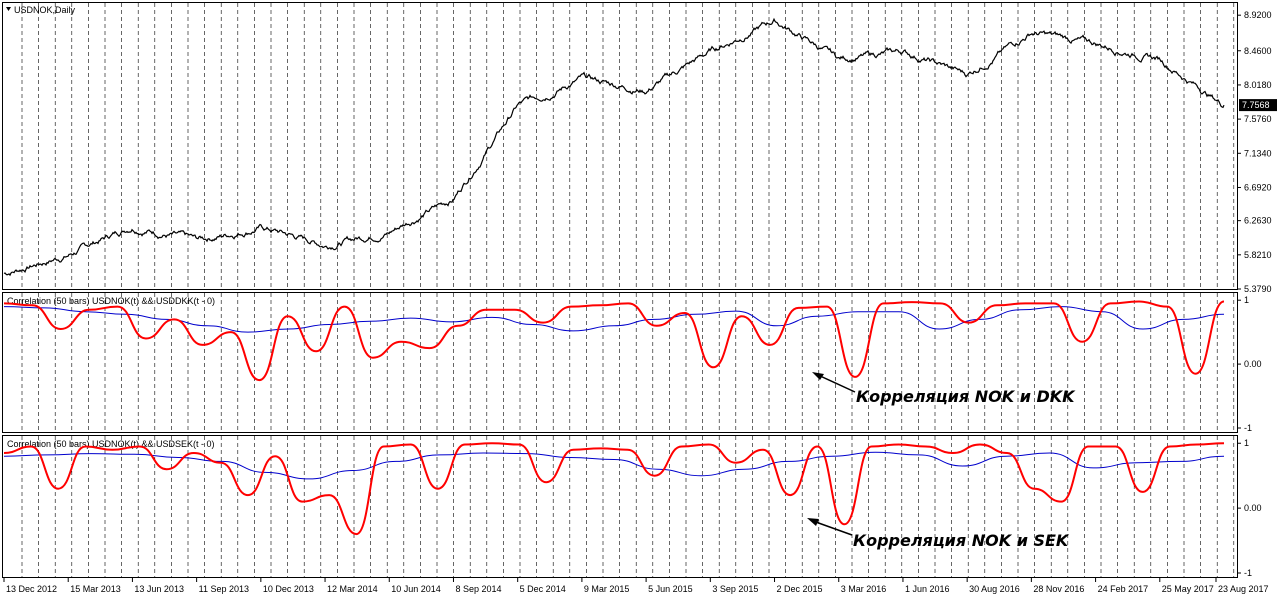  Describe the element at coordinates (670, 589) in the screenshot. I see `time-axis-label: 5 Jun 2015` at that location.